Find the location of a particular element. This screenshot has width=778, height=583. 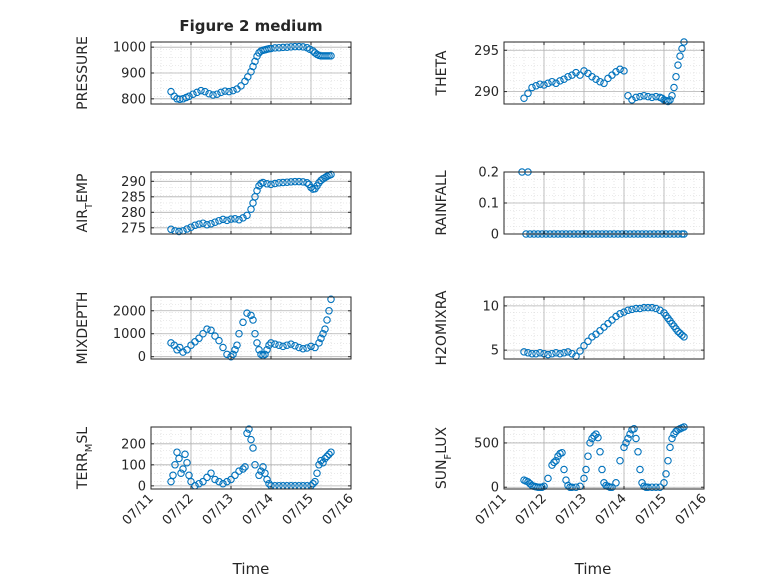

y-axis-label-part: F is located at coordinates (448, 457).